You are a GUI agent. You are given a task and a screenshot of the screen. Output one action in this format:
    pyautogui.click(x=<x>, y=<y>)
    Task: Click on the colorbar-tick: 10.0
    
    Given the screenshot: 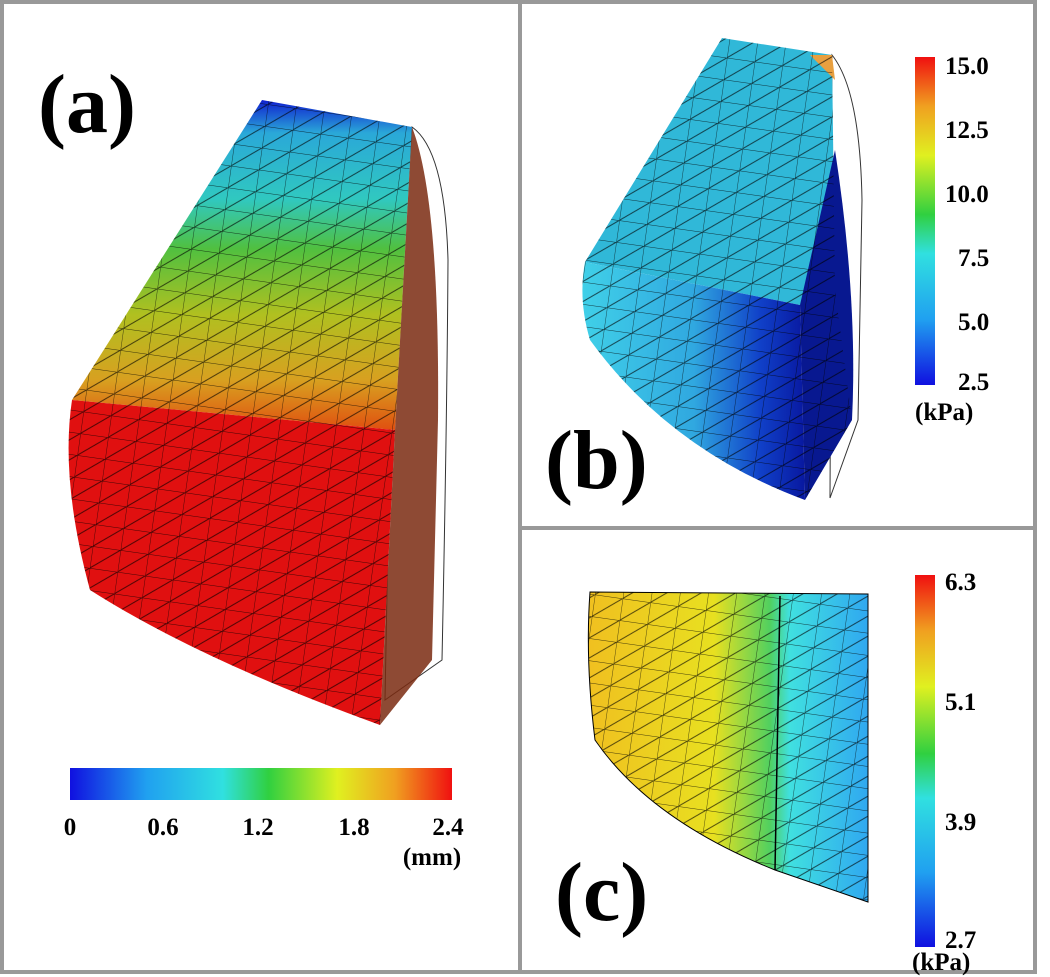 What is the action you would take?
    pyautogui.click(x=967, y=194)
    